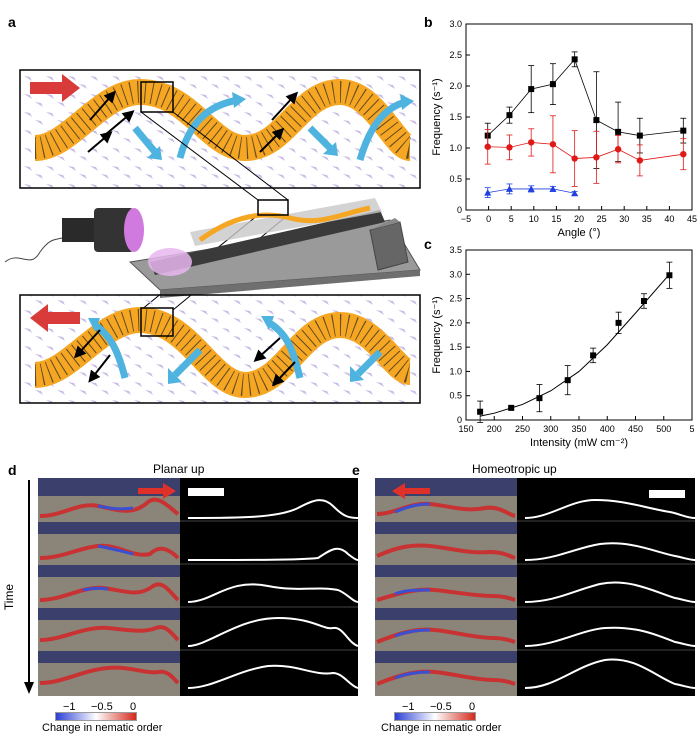 The height and width of the screenshot is (741, 700). I want to click on y-tick-label: 2.0, so click(455, 323).